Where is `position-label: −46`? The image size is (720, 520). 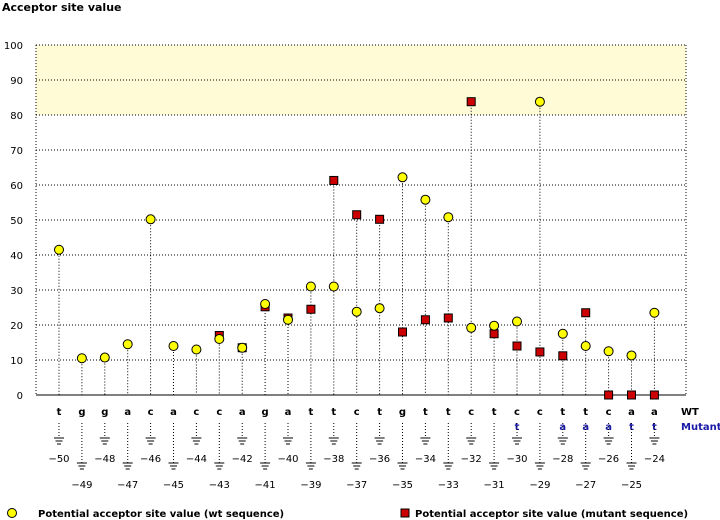 position-label: −46 is located at coordinates (150, 459).